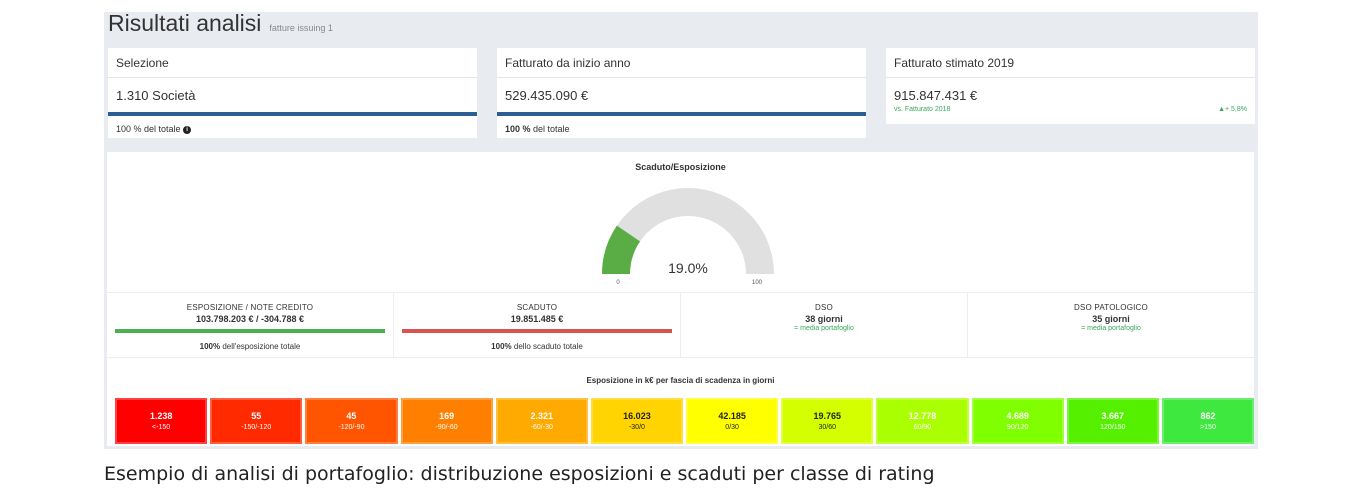  What do you see at coordinates (187, 129) in the screenshot?
I see `info-icon: i` at bounding box center [187, 129].